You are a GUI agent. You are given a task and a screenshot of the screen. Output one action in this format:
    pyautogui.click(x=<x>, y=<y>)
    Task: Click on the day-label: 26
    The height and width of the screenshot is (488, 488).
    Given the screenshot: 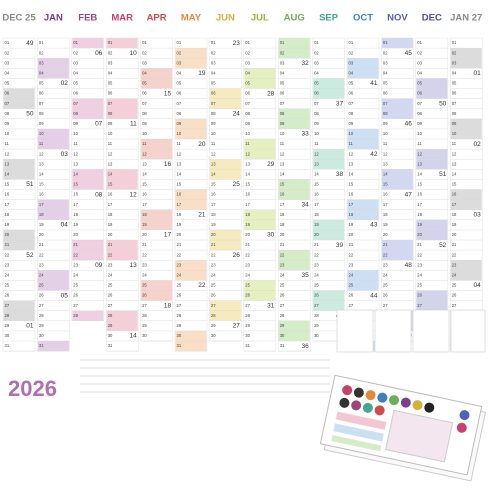 What is the action you would take?
    pyautogui.click(x=247, y=295)
    